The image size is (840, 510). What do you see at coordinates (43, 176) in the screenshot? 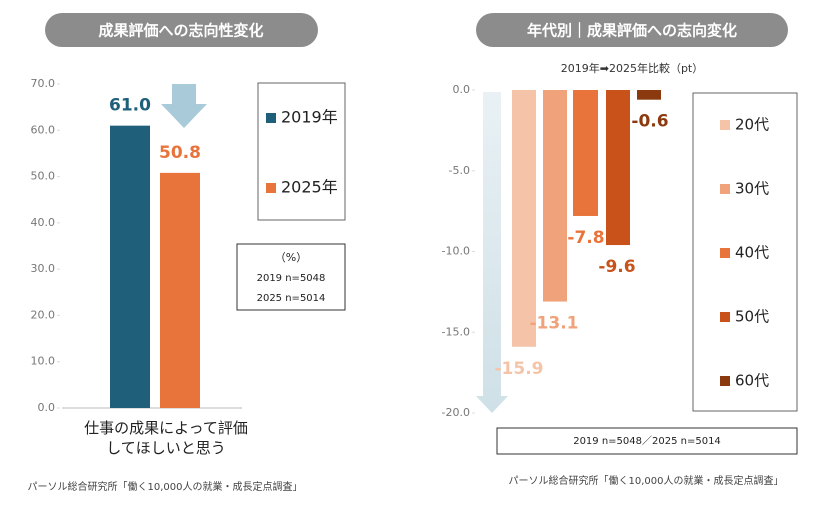
I see `y-tick-label: 50.0` at bounding box center [43, 176].